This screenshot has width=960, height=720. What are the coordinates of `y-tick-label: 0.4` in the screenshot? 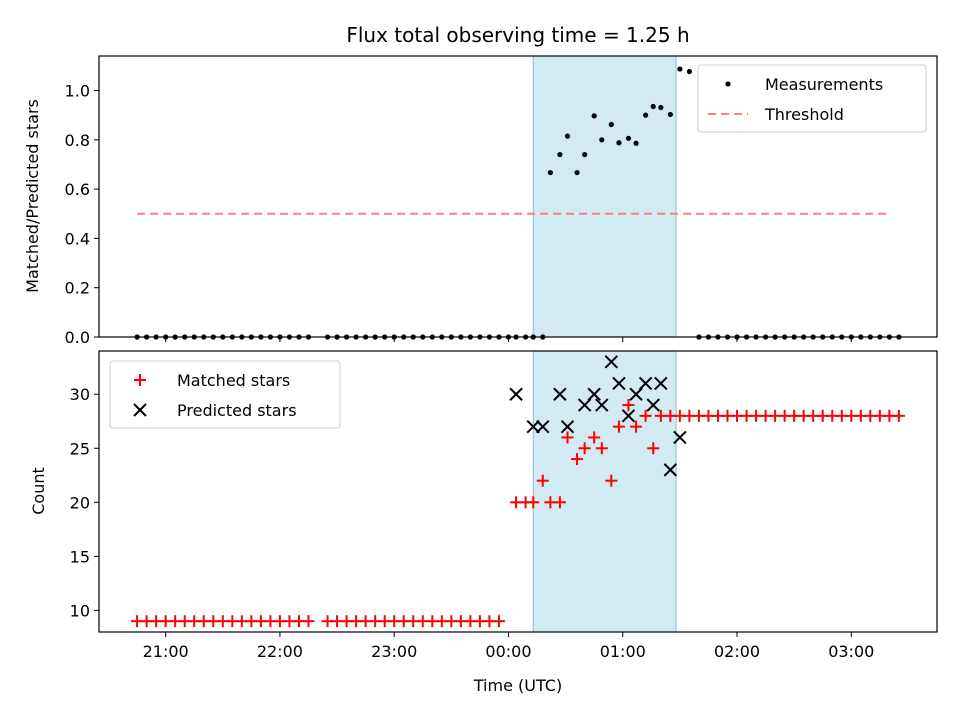 It's located at (77, 238).